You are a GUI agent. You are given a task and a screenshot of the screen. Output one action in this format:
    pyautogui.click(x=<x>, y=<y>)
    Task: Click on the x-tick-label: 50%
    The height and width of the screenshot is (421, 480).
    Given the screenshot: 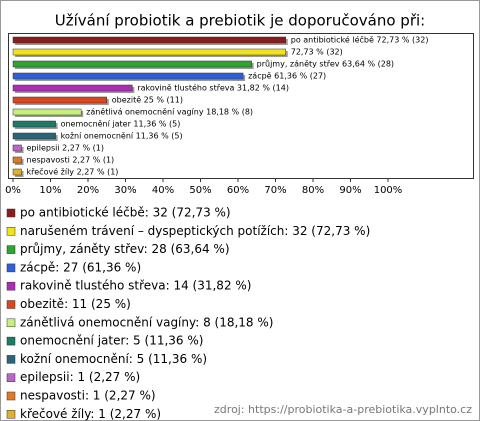 What is the action you would take?
    pyautogui.click(x=200, y=190)
    